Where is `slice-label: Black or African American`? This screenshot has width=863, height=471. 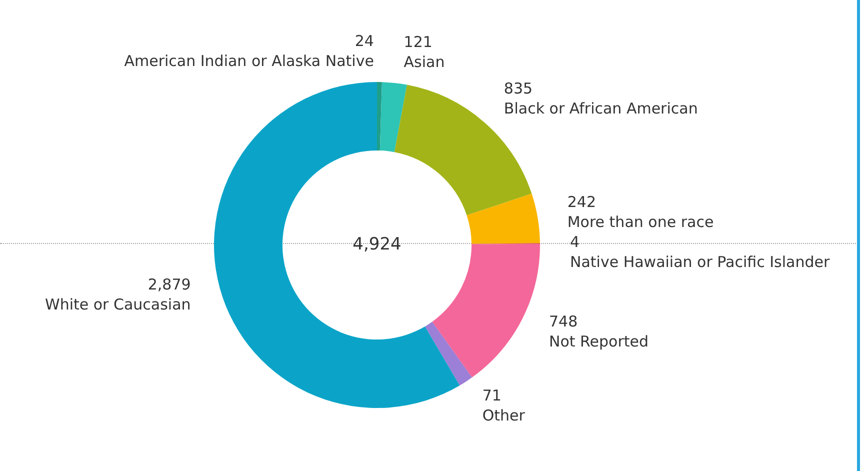 slice-label: Black or African American is located at coordinates (601, 109).